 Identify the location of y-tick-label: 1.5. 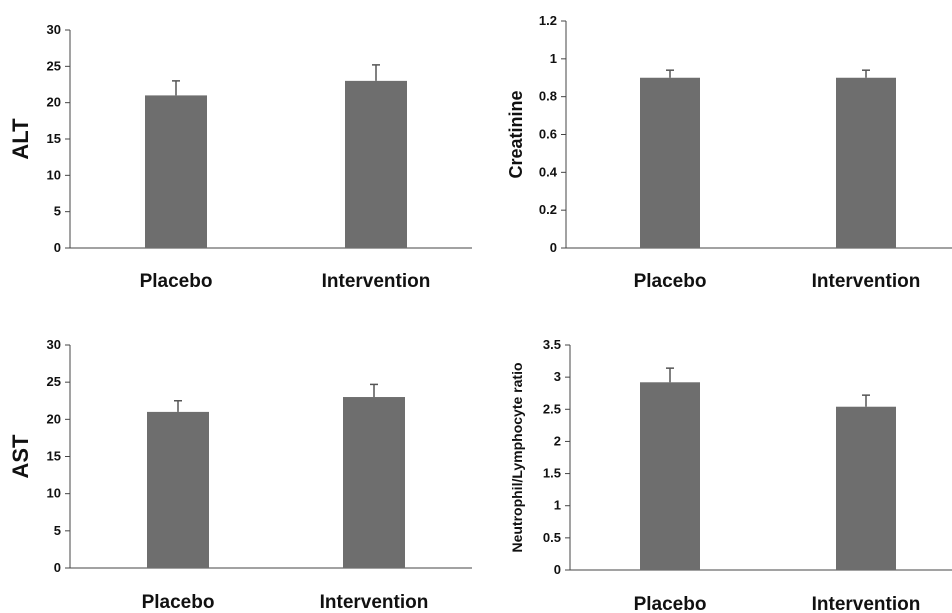
(552, 473).